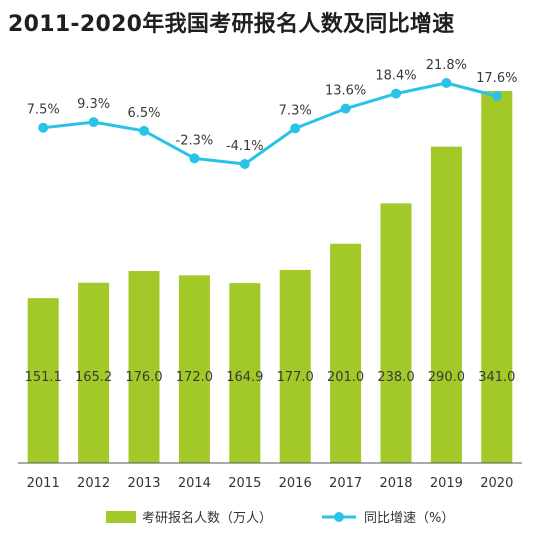 The image size is (536, 536). What do you see at coordinates (244, 377) in the screenshot?
I see `bar-value-label: 164.9` at bounding box center [244, 377].